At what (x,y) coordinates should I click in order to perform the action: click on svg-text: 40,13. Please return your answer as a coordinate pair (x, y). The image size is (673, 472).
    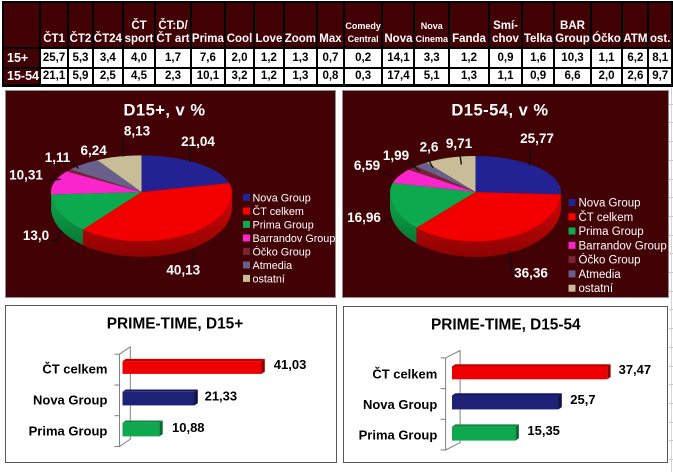
    Looking at the image, I should click on (183, 269).